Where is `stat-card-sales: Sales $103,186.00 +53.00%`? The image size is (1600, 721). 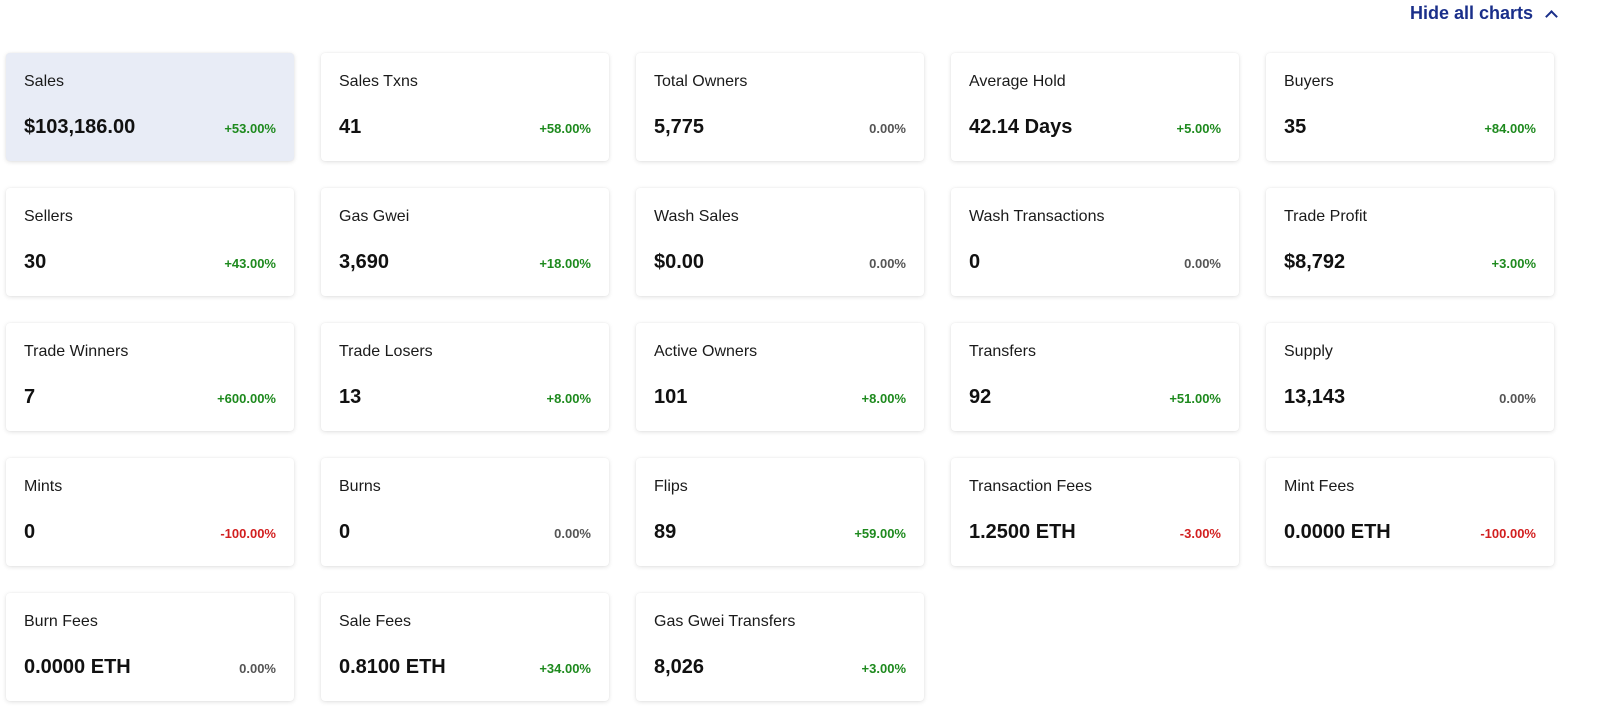
stat-card-sales: Sales $103,186.00 +53.00% is located at coordinates (150, 107).